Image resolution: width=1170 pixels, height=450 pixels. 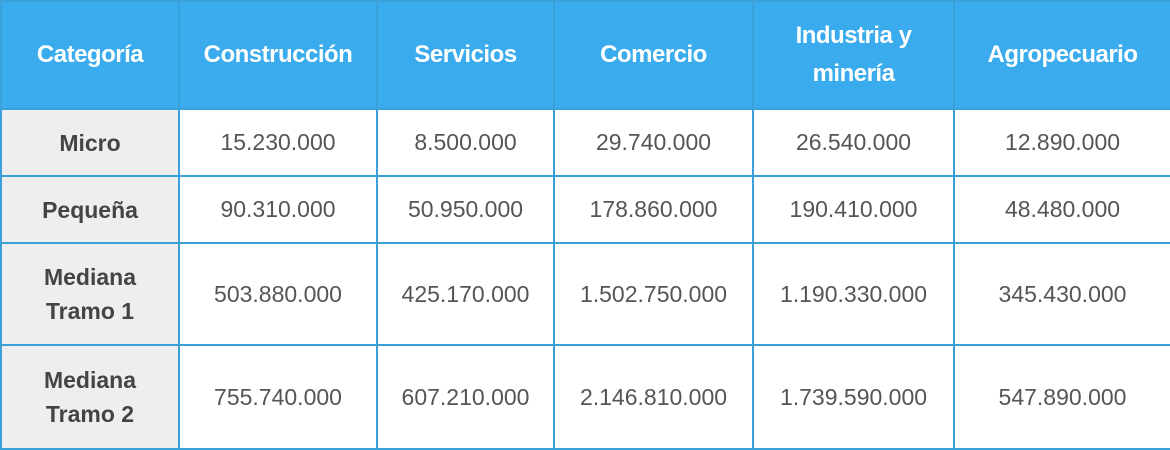 I want to click on table-cell: 345.430.000, so click(x=1061, y=294).